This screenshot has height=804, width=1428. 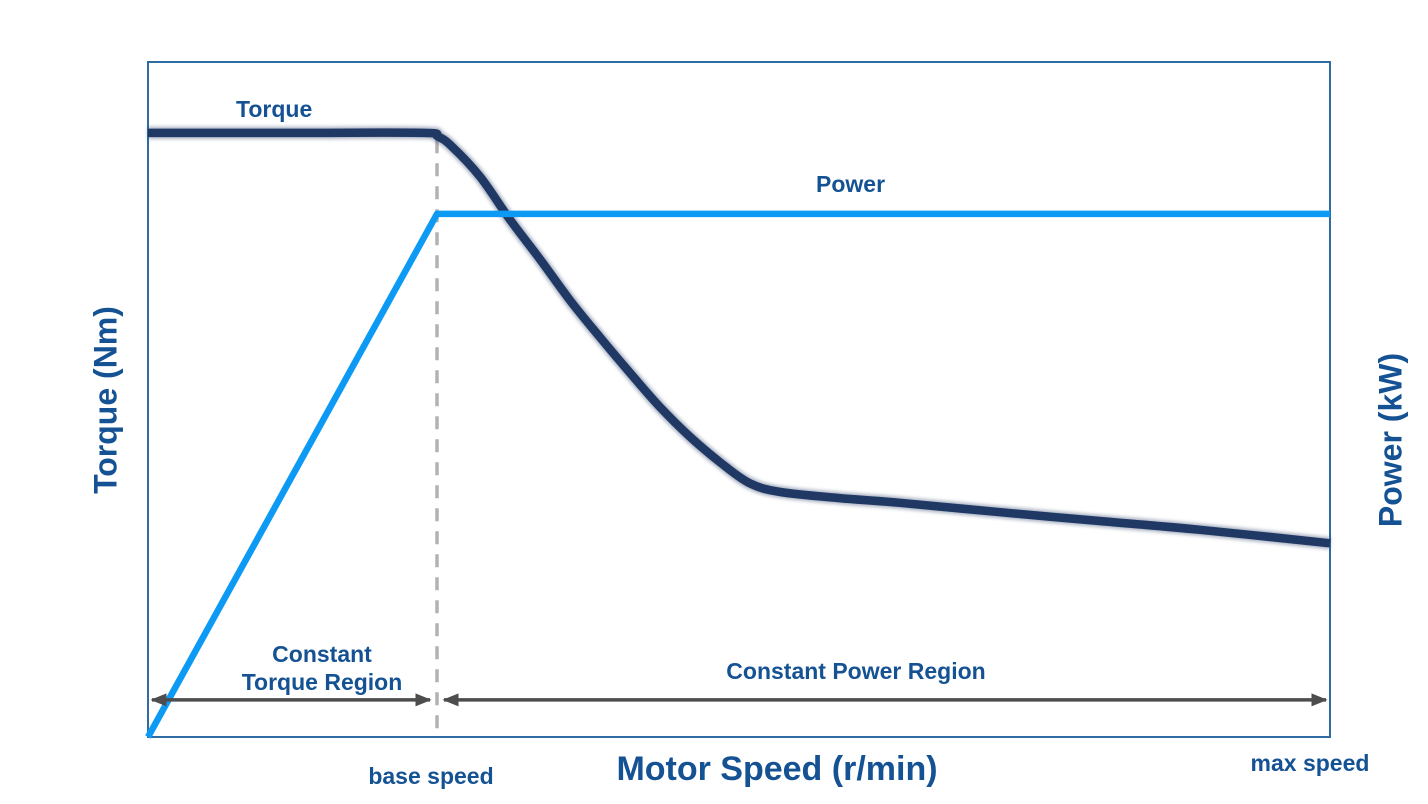 I want to click on power-series-label: Power, so click(x=851, y=184).